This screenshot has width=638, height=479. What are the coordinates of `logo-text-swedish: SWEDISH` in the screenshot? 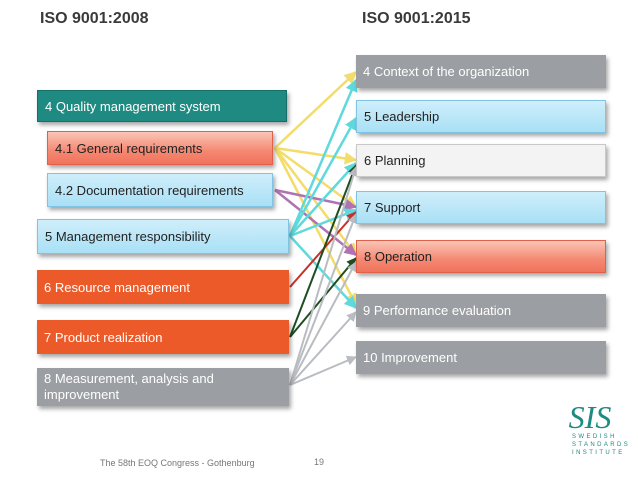 It's located at (594, 437).